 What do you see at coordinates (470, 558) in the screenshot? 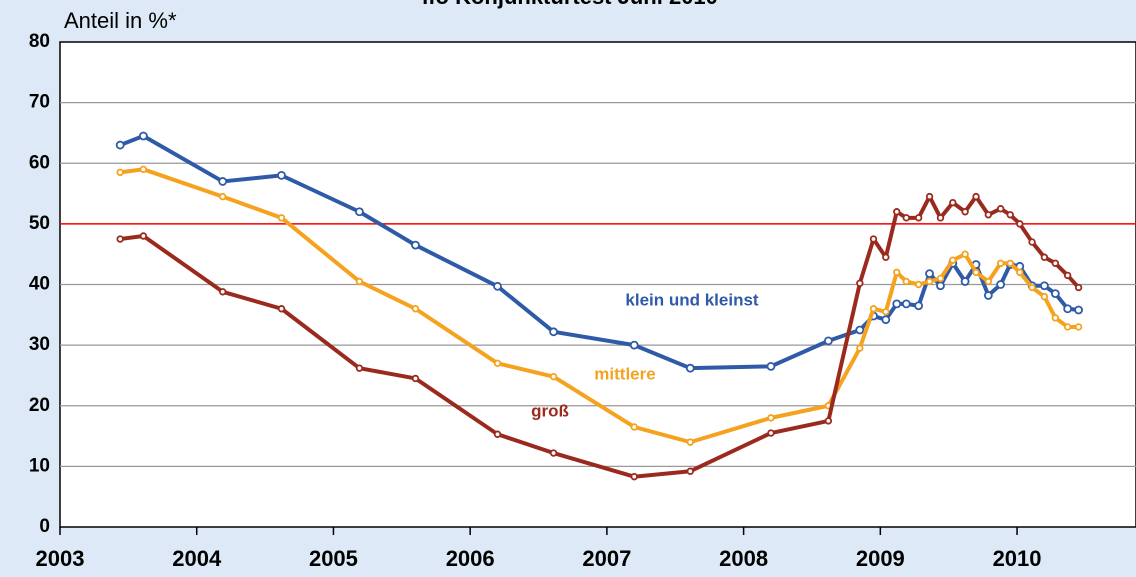
I see `x-tick-label: 2006` at bounding box center [470, 558].